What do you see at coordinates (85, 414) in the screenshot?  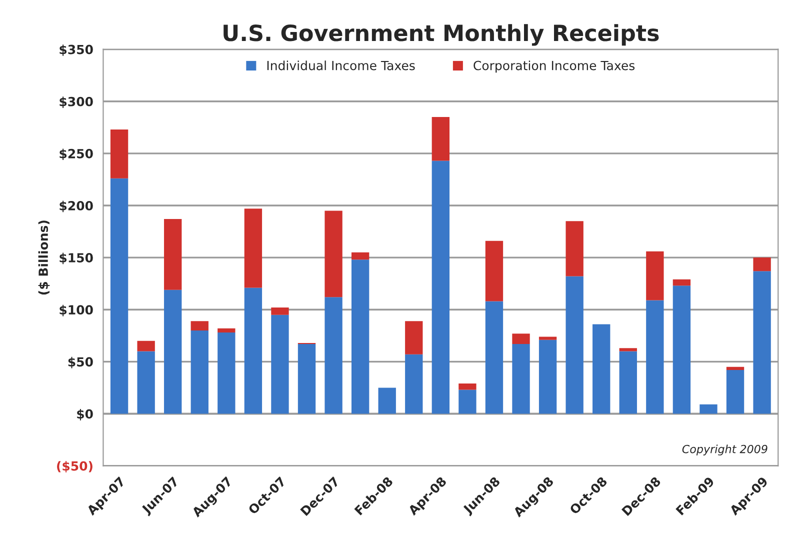 I see `y-tick-label: $0` at bounding box center [85, 414].